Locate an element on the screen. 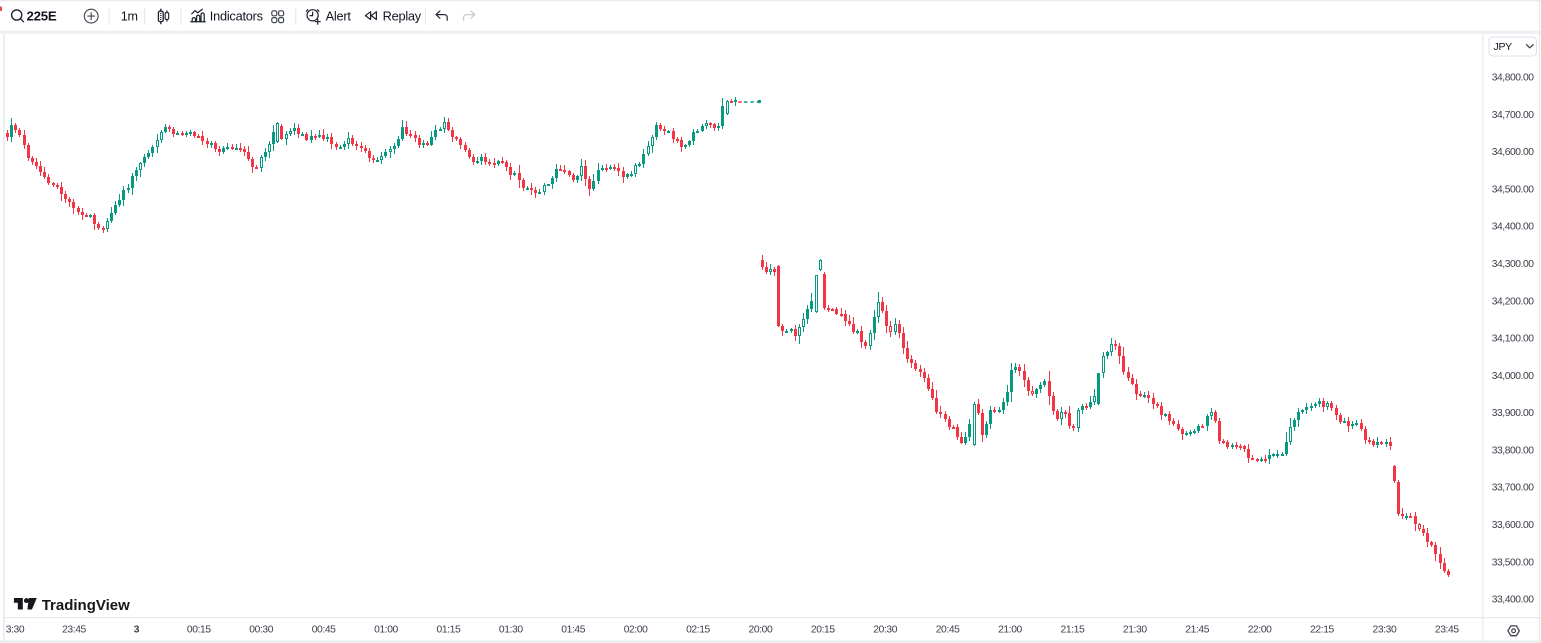  svg-text: 00:30 is located at coordinates (261, 630).